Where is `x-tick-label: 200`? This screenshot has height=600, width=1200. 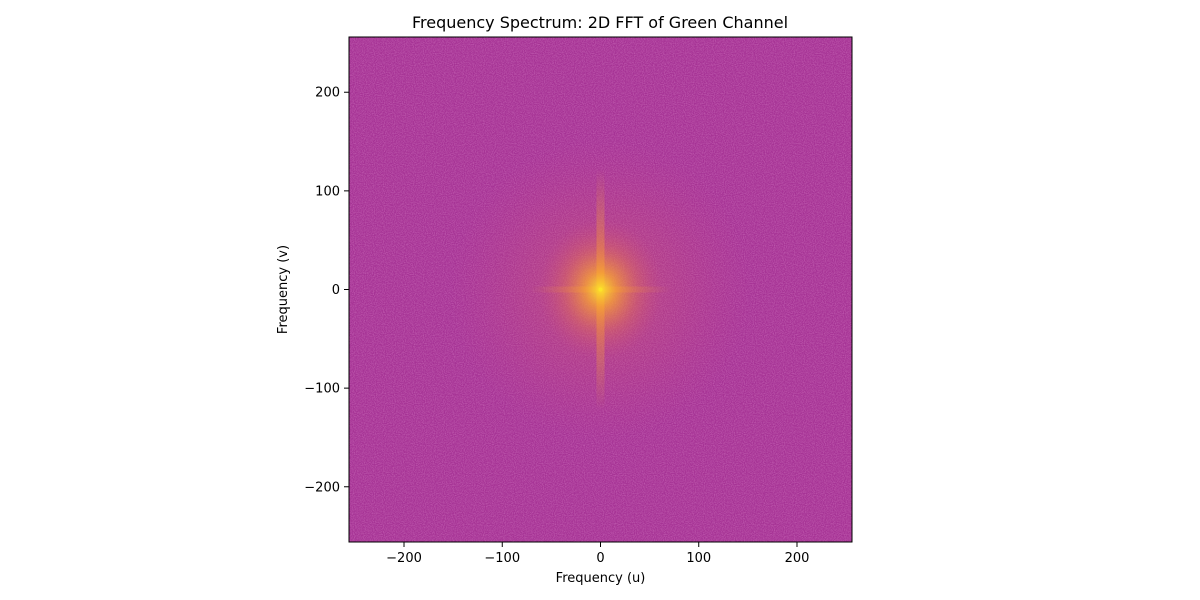 x-tick-label: 200 is located at coordinates (797, 558).